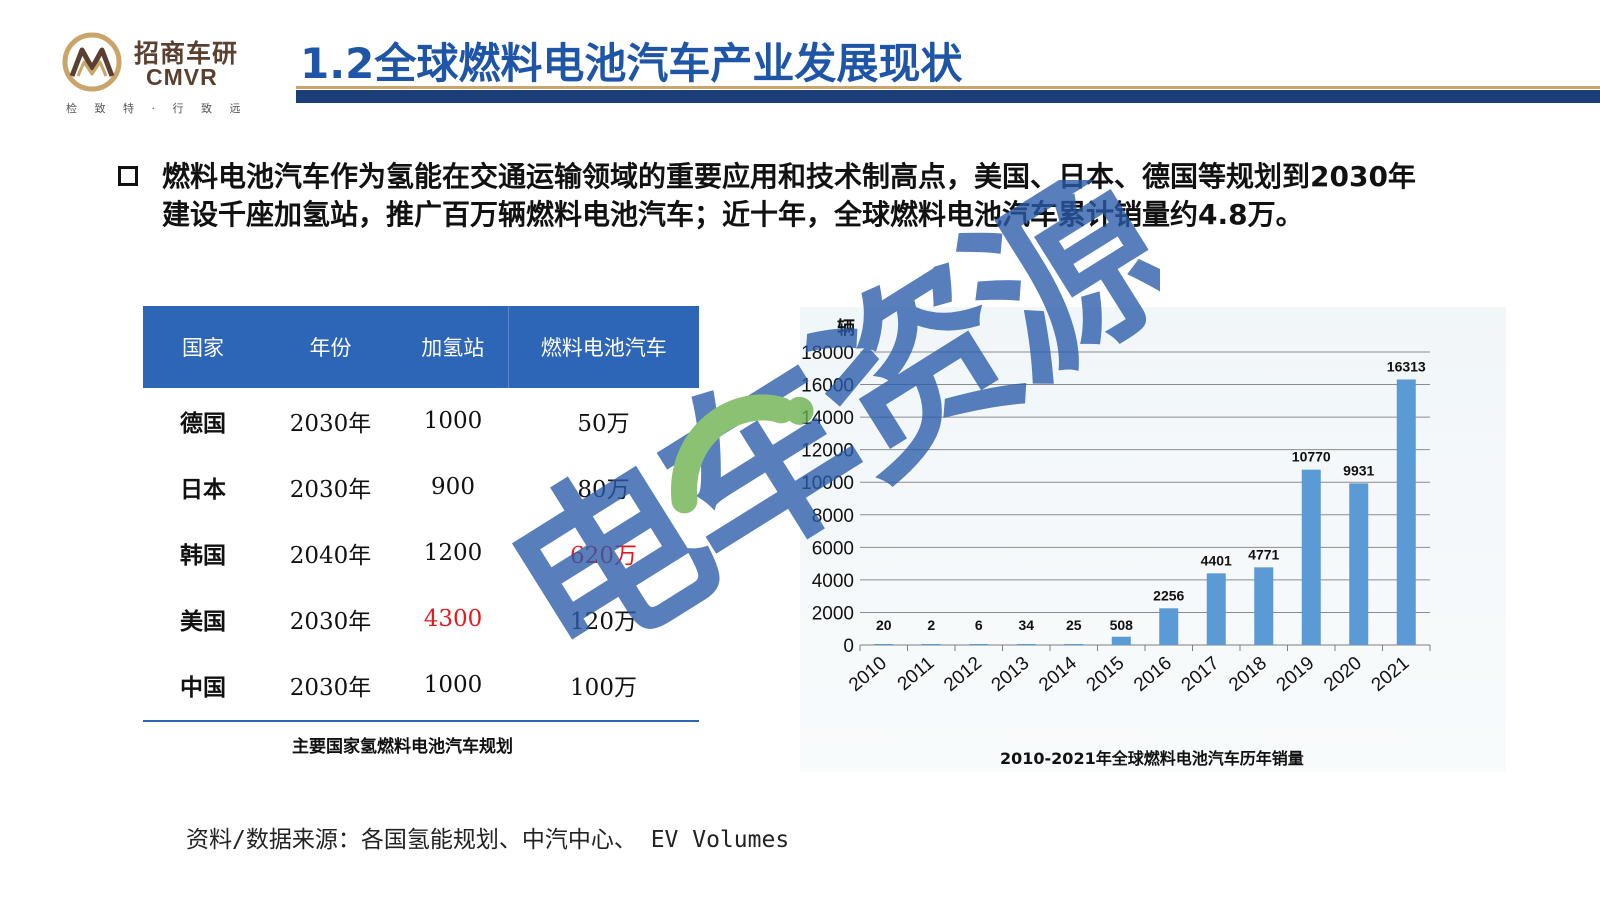  Describe the element at coordinates (833, 548) in the screenshot. I see `y-tick-label: 6000` at that location.